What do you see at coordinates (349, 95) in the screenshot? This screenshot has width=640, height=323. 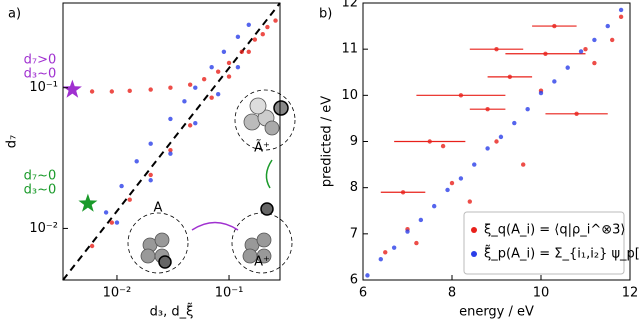 I see `y-tick-label: 10` at bounding box center [349, 95].